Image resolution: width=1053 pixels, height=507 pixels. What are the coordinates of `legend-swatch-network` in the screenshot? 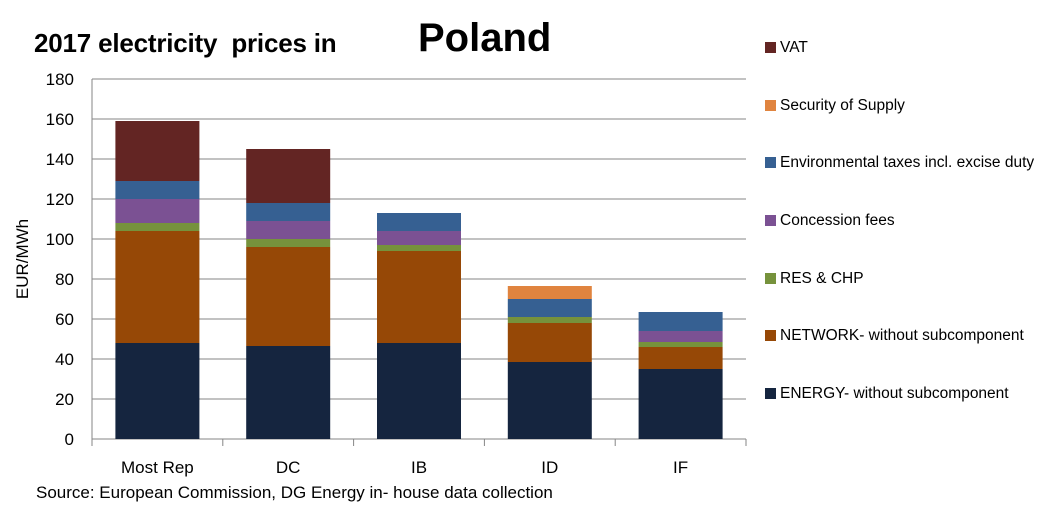 It's located at (770, 335).